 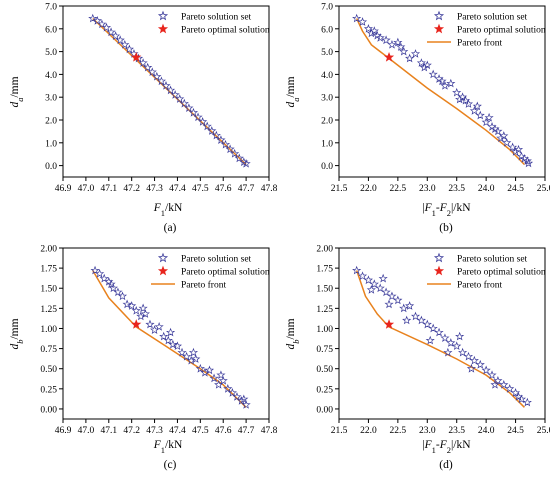 I want to click on panel-caption: (c), so click(x=170, y=465).